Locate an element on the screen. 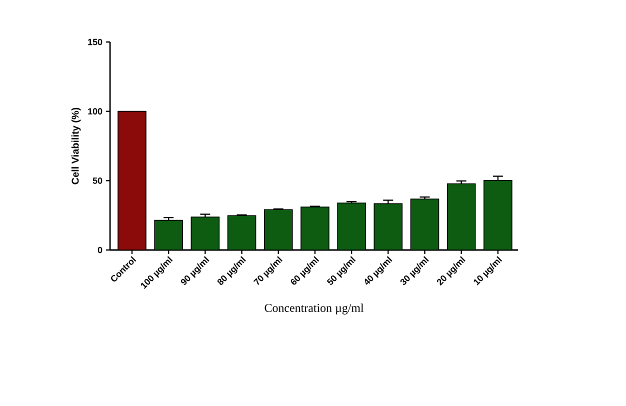 This screenshot has width=626, height=406. y-axis-title: Cell Viability (%) is located at coordinates (76, 146).